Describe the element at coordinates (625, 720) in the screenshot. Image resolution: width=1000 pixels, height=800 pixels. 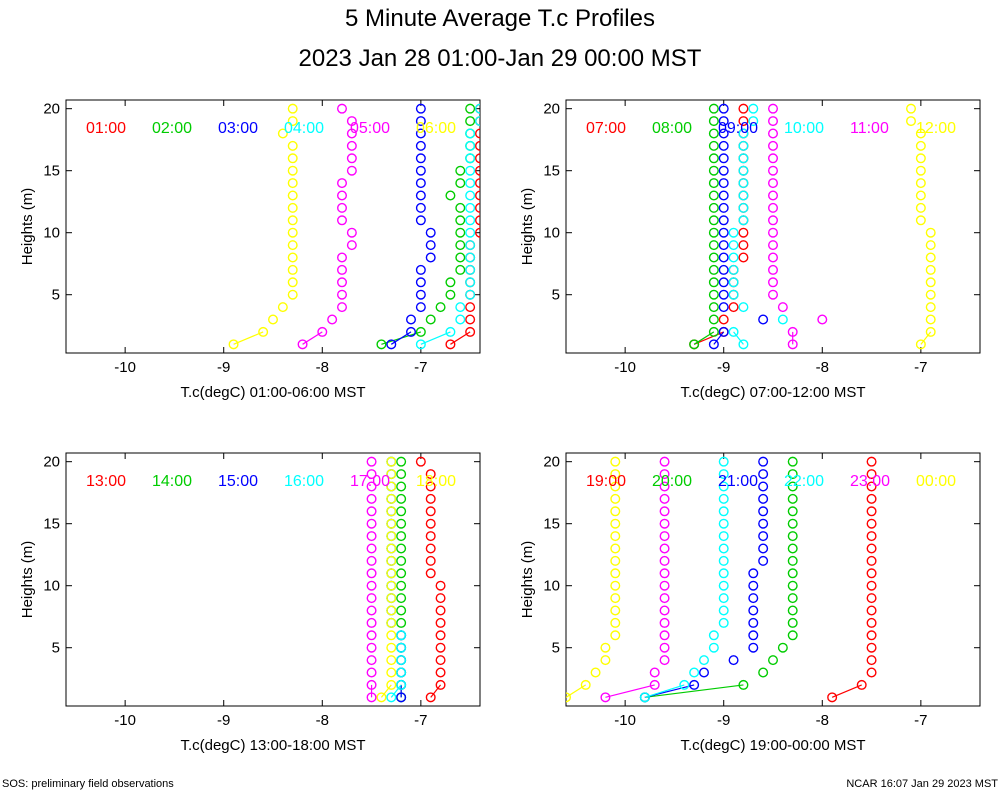
I see `x-tick-label: -10` at that location.